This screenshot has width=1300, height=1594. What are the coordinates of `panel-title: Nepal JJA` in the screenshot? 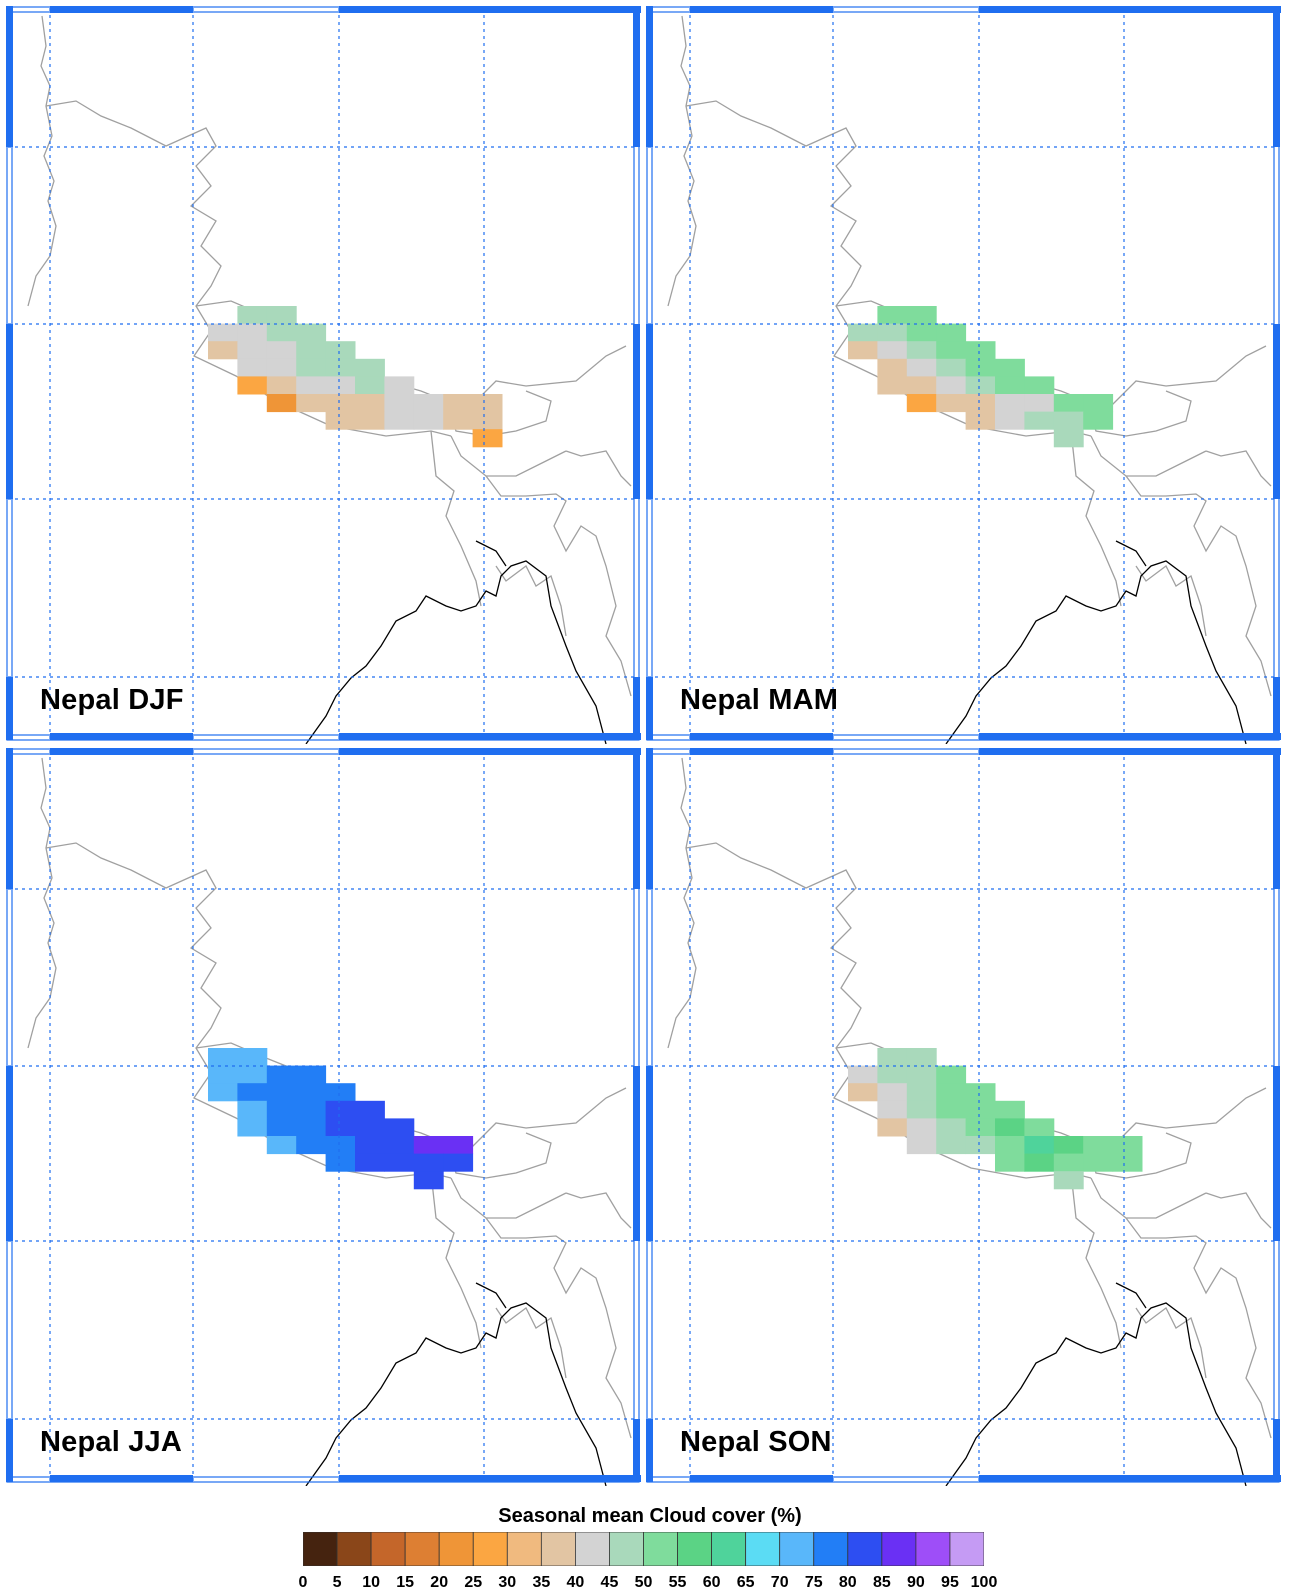 It's located at (111, 1442).